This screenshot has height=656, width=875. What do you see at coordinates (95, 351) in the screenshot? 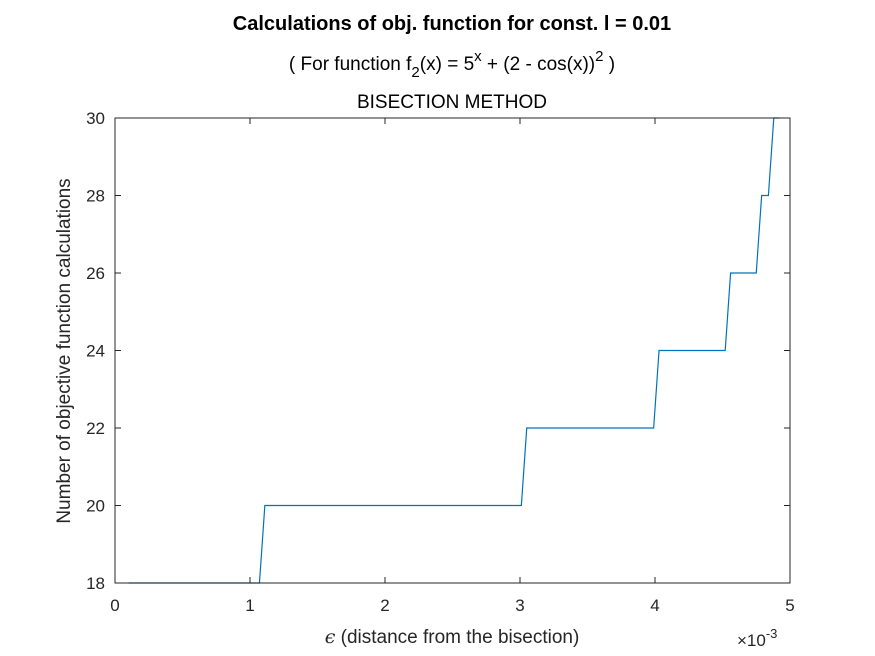
I see `y-tick-label: 24` at bounding box center [95, 351].